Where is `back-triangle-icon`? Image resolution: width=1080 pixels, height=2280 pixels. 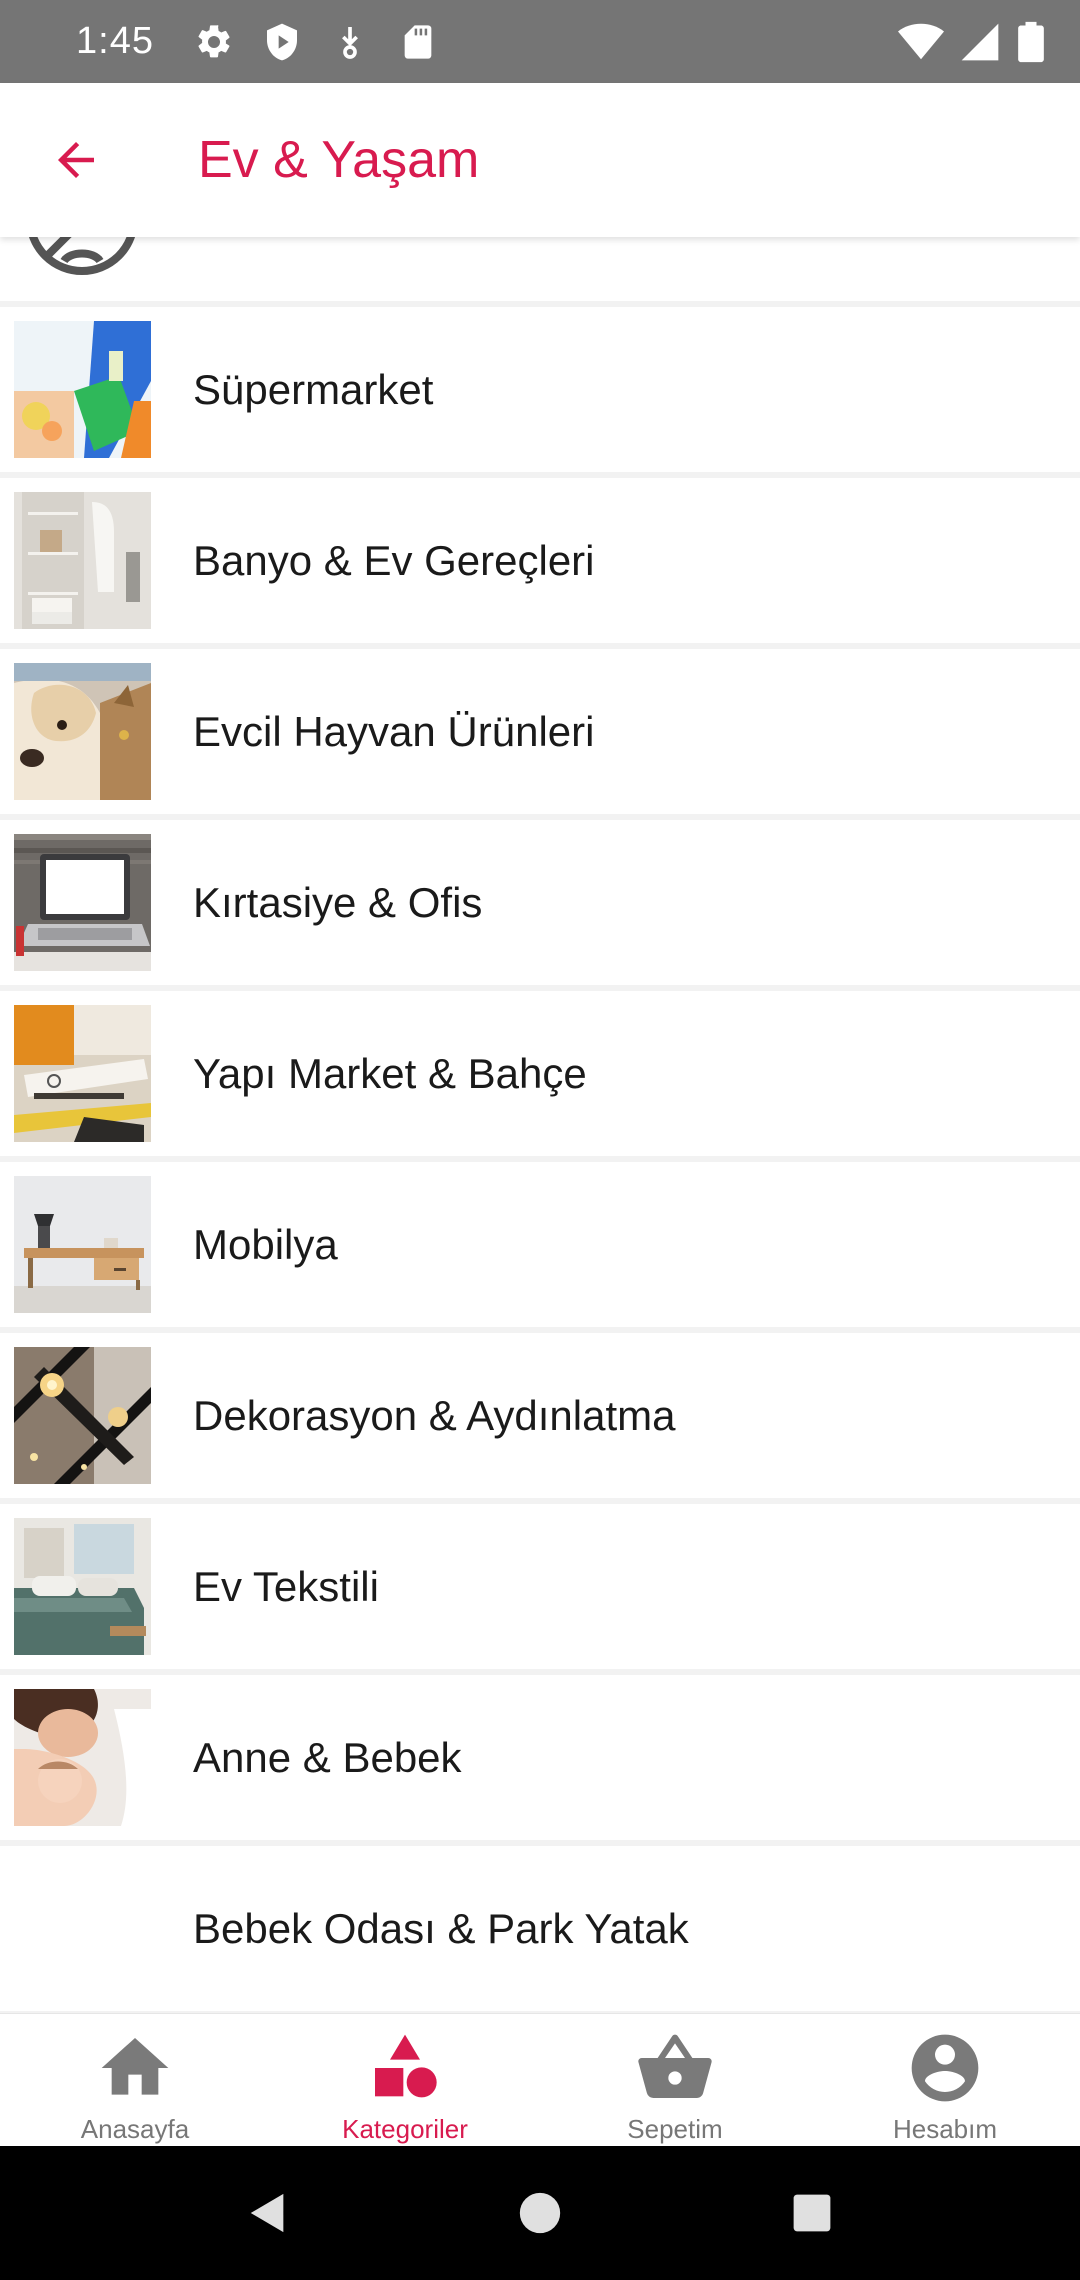 back-triangle-icon is located at coordinates (267, 2213).